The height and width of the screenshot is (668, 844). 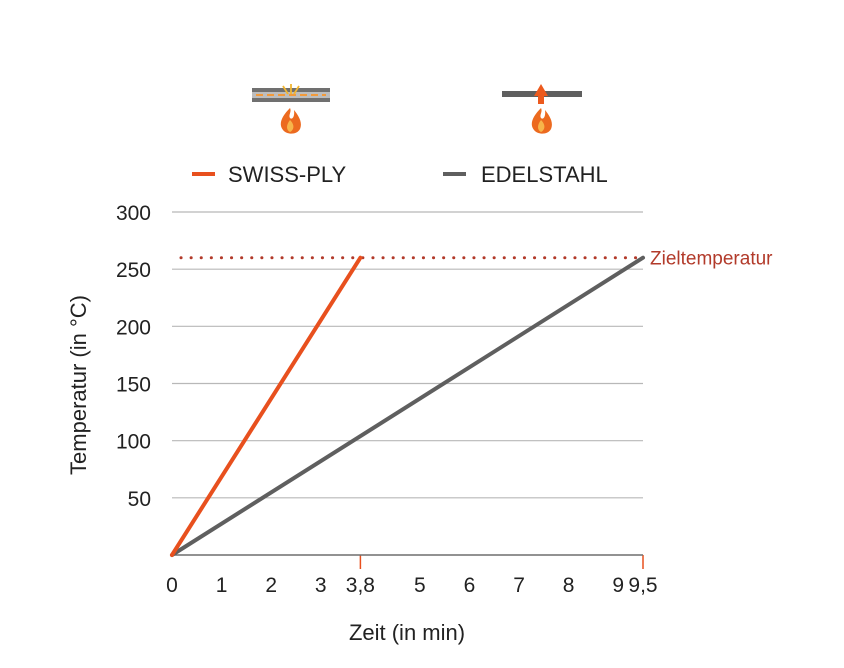 I want to click on x-tick-label-3,8: 3,8, so click(x=360, y=585).